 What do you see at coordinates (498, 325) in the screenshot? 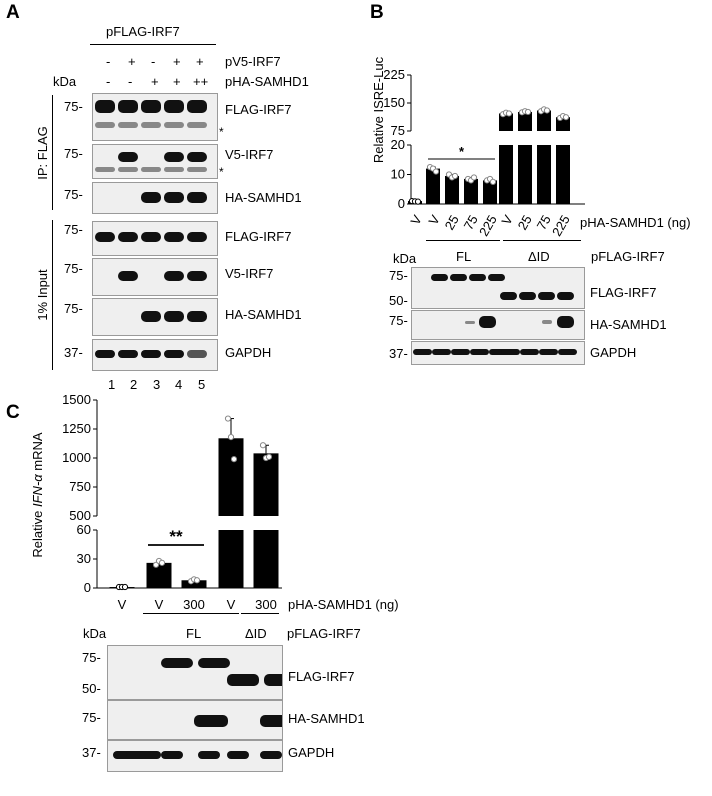
I see `panel-b-blot-ha` at bounding box center [498, 325].